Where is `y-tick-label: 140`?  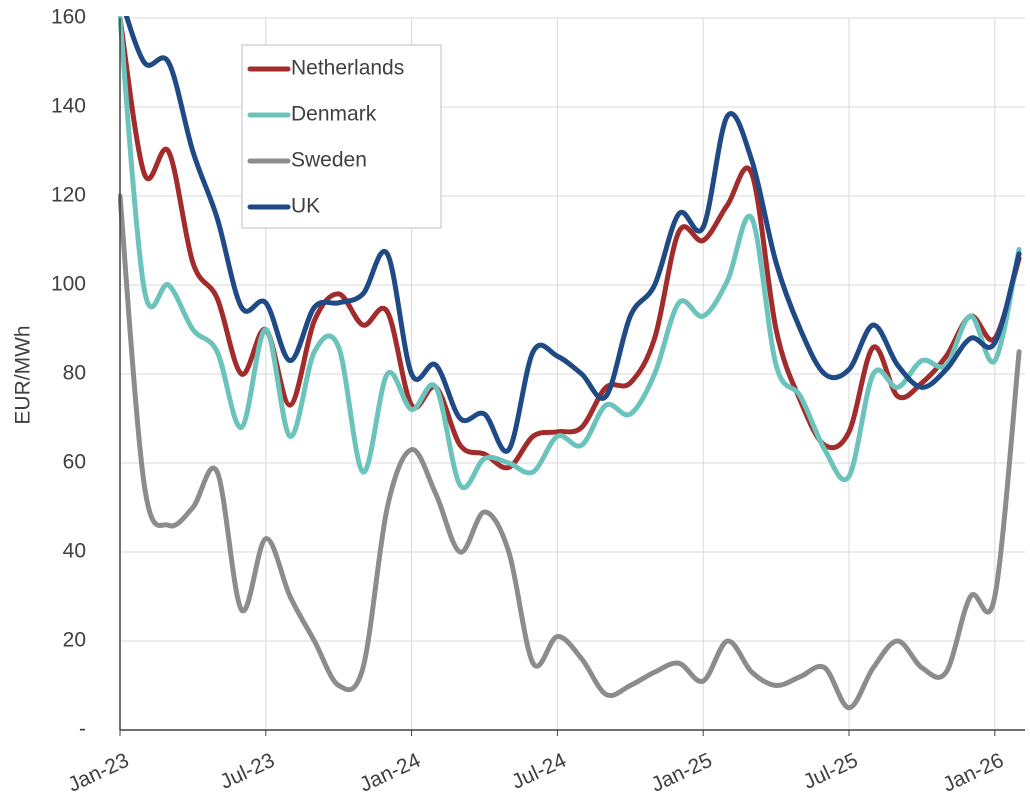
y-tick-label: 140 is located at coordinates (68, 106).